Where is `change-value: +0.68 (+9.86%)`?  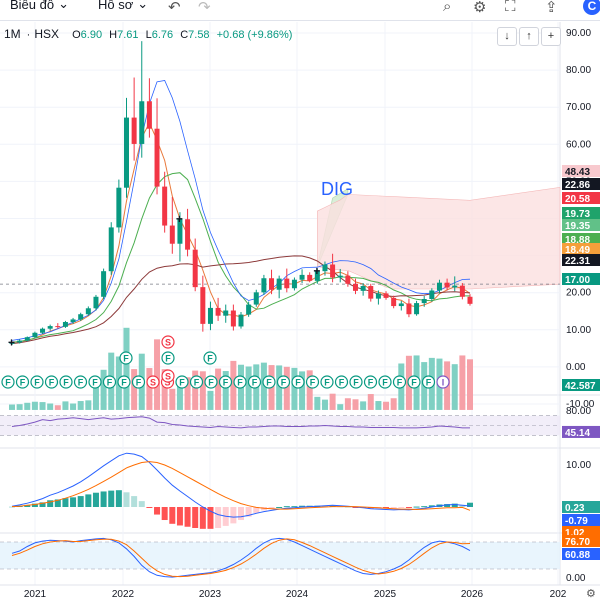
change-value: +0.68 (+9.86%) is located at coordinates (254, 35).